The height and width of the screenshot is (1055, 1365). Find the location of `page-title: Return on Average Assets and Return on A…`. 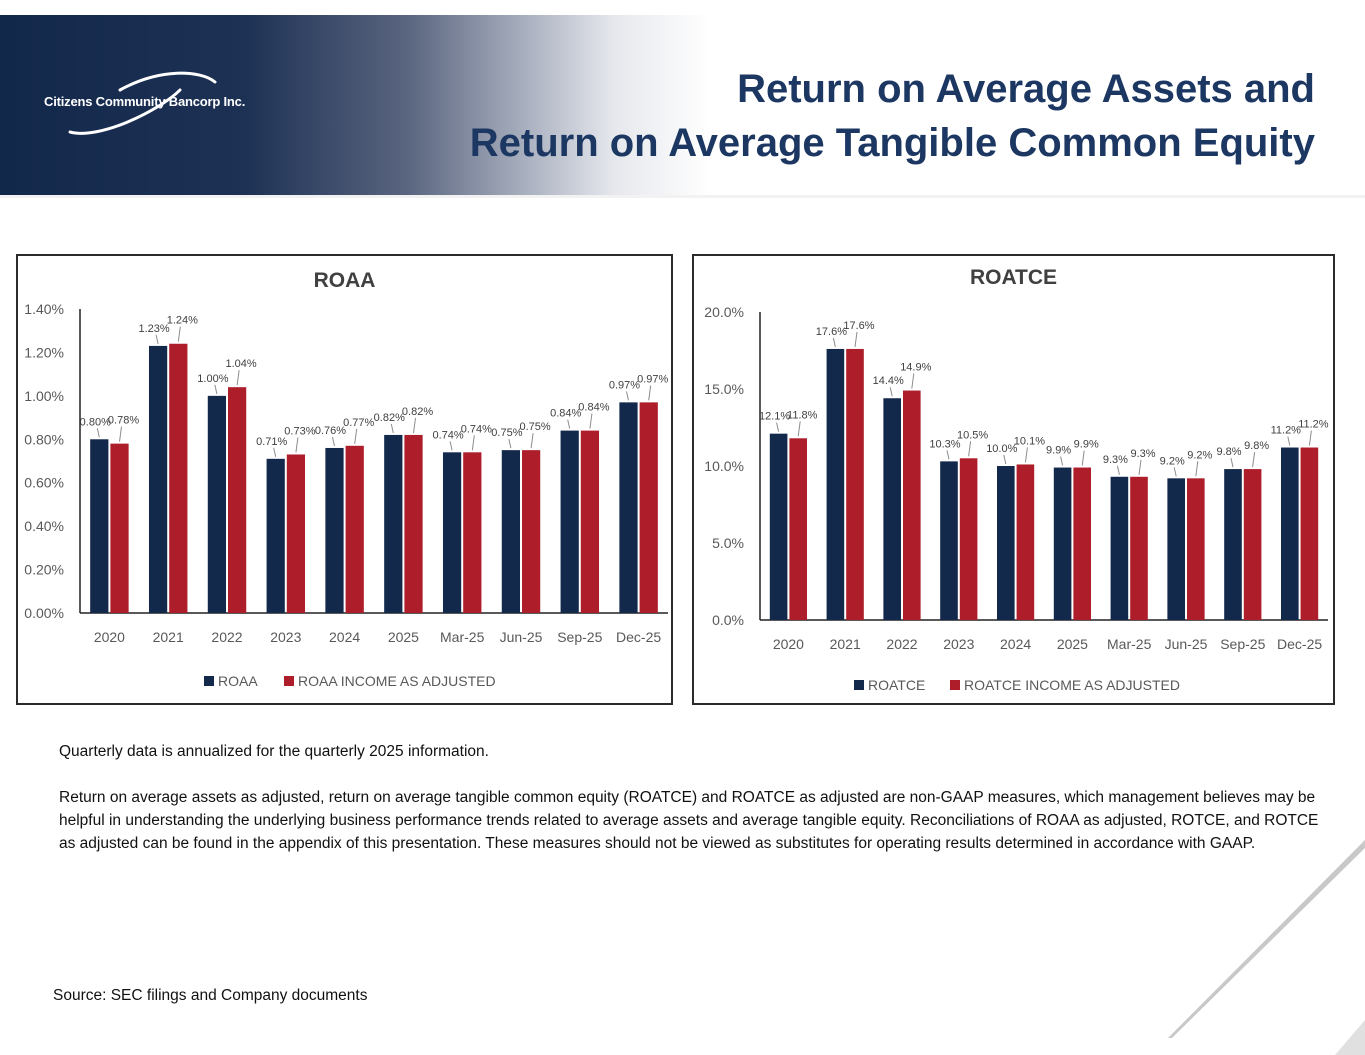

page-title: Return on Average Assets and Return on A… is located at coordinates (892, 116).